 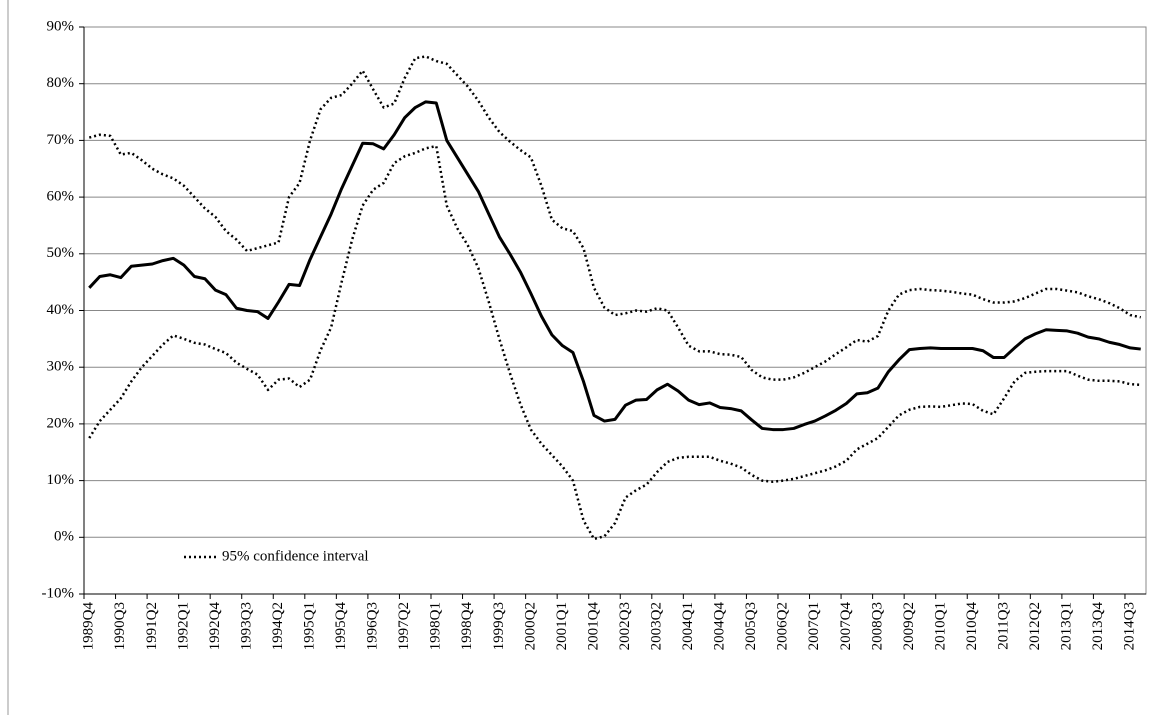 What do you see at coordinates (295, 556) in the screenshot?
I see `legend-label: 95% confidence interval` at bounding box center [295, 556].